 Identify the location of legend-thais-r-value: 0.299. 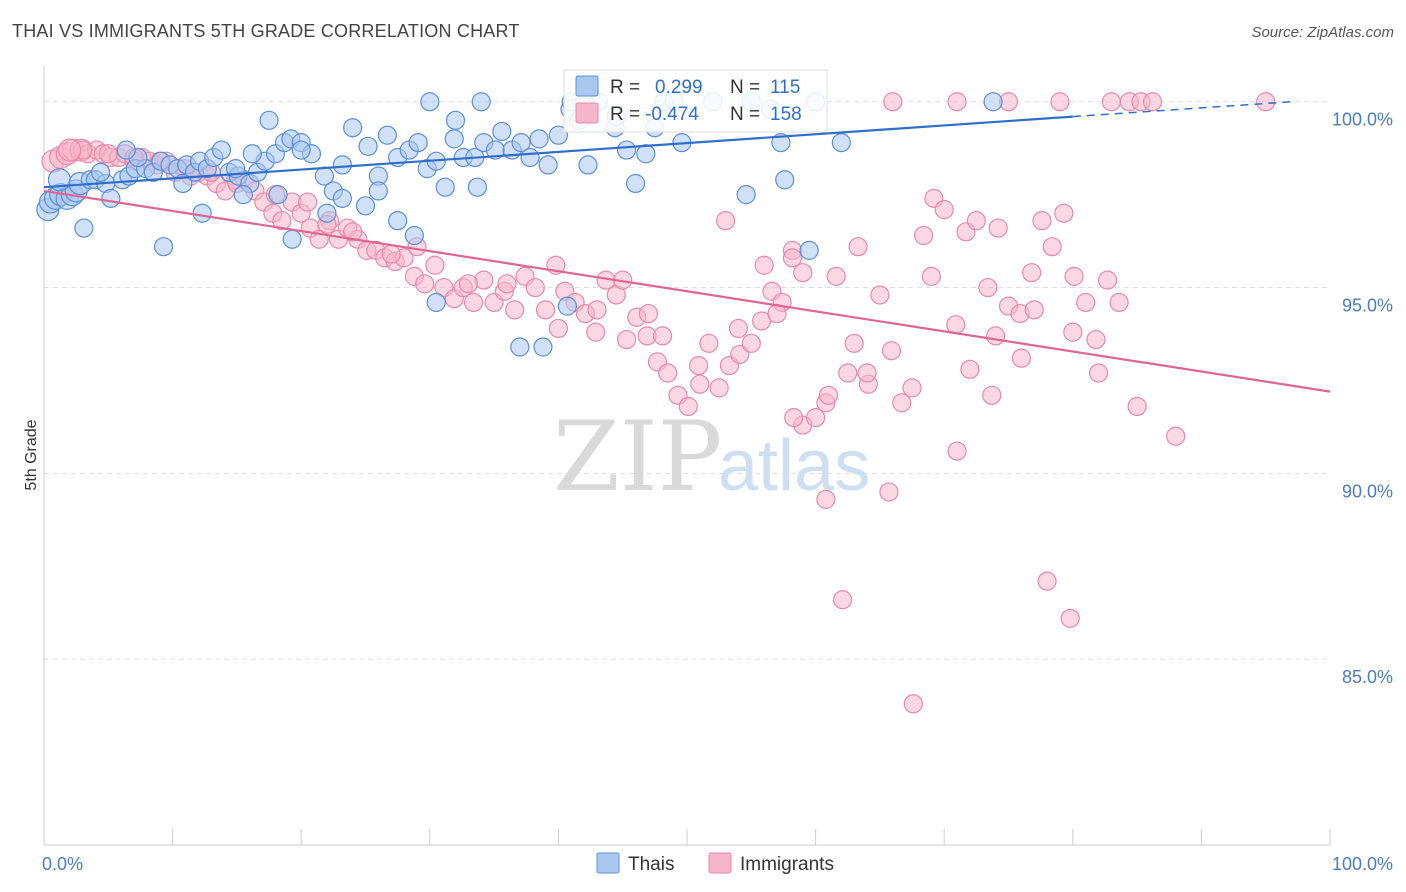
(679, 87).